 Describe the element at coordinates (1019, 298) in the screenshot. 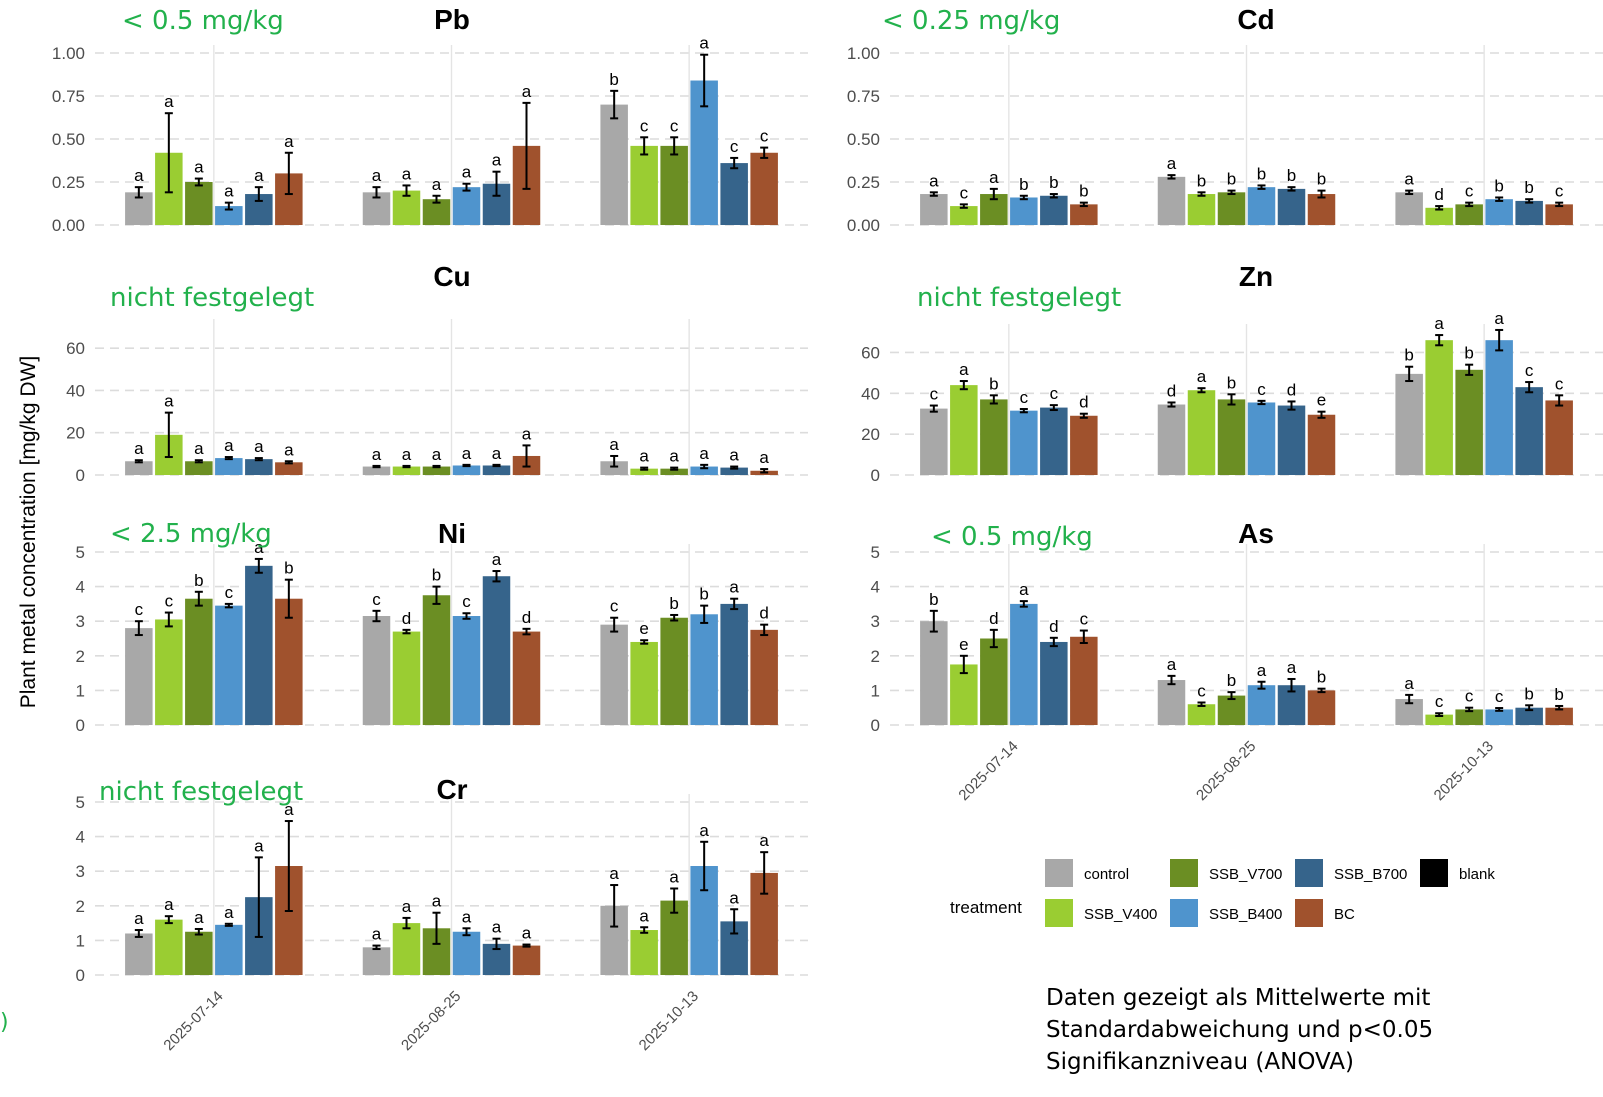

I see `limit-note: nicht festgelegt` at that location.